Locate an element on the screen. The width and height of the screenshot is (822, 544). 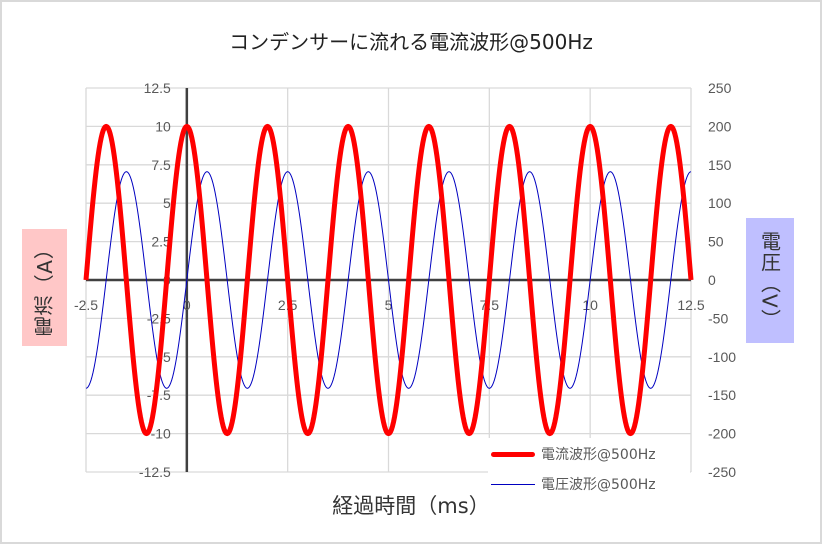
legend: 電流波形@500Hz 電圧波形@500Hz is located at coordinates (589, 467).